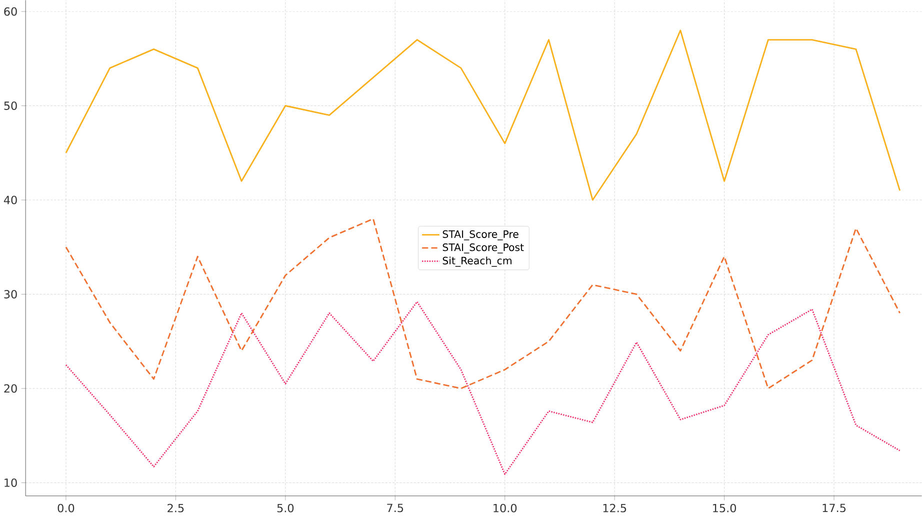 The height and width of the screenshot is (516, 922). What do you see at coordinates (10, 483) in the screenshot?
I see `y-tick-label: 10` at bounding box center [10, 483].